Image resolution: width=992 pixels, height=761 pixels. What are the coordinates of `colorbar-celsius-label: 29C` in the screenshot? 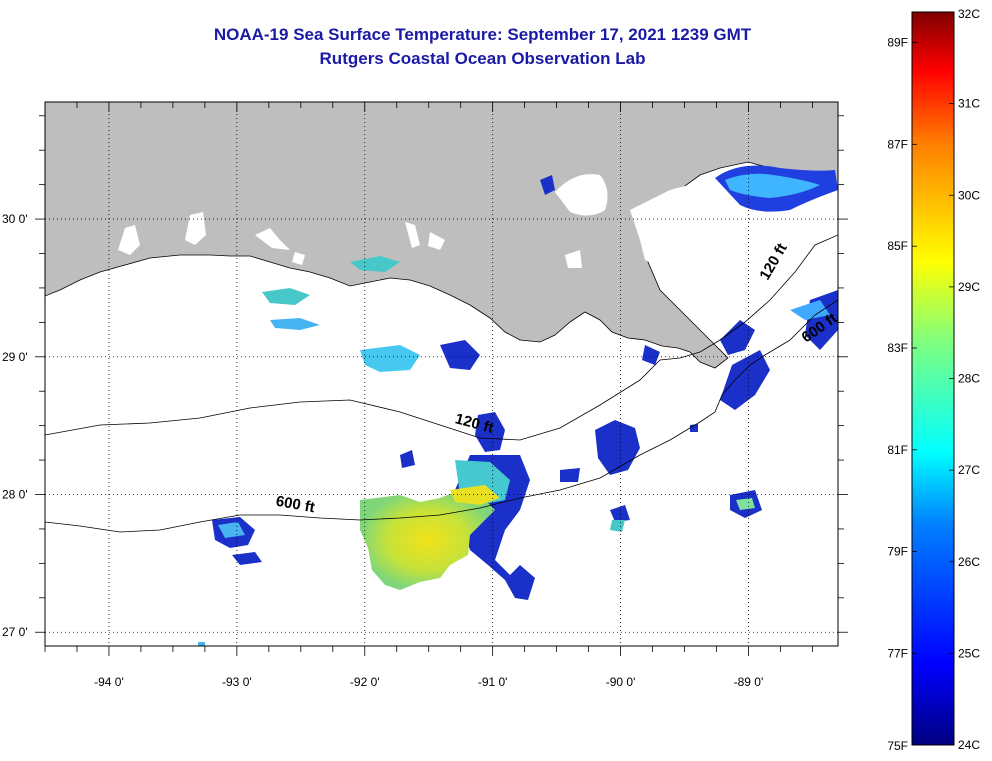 It's located at (969, 287).